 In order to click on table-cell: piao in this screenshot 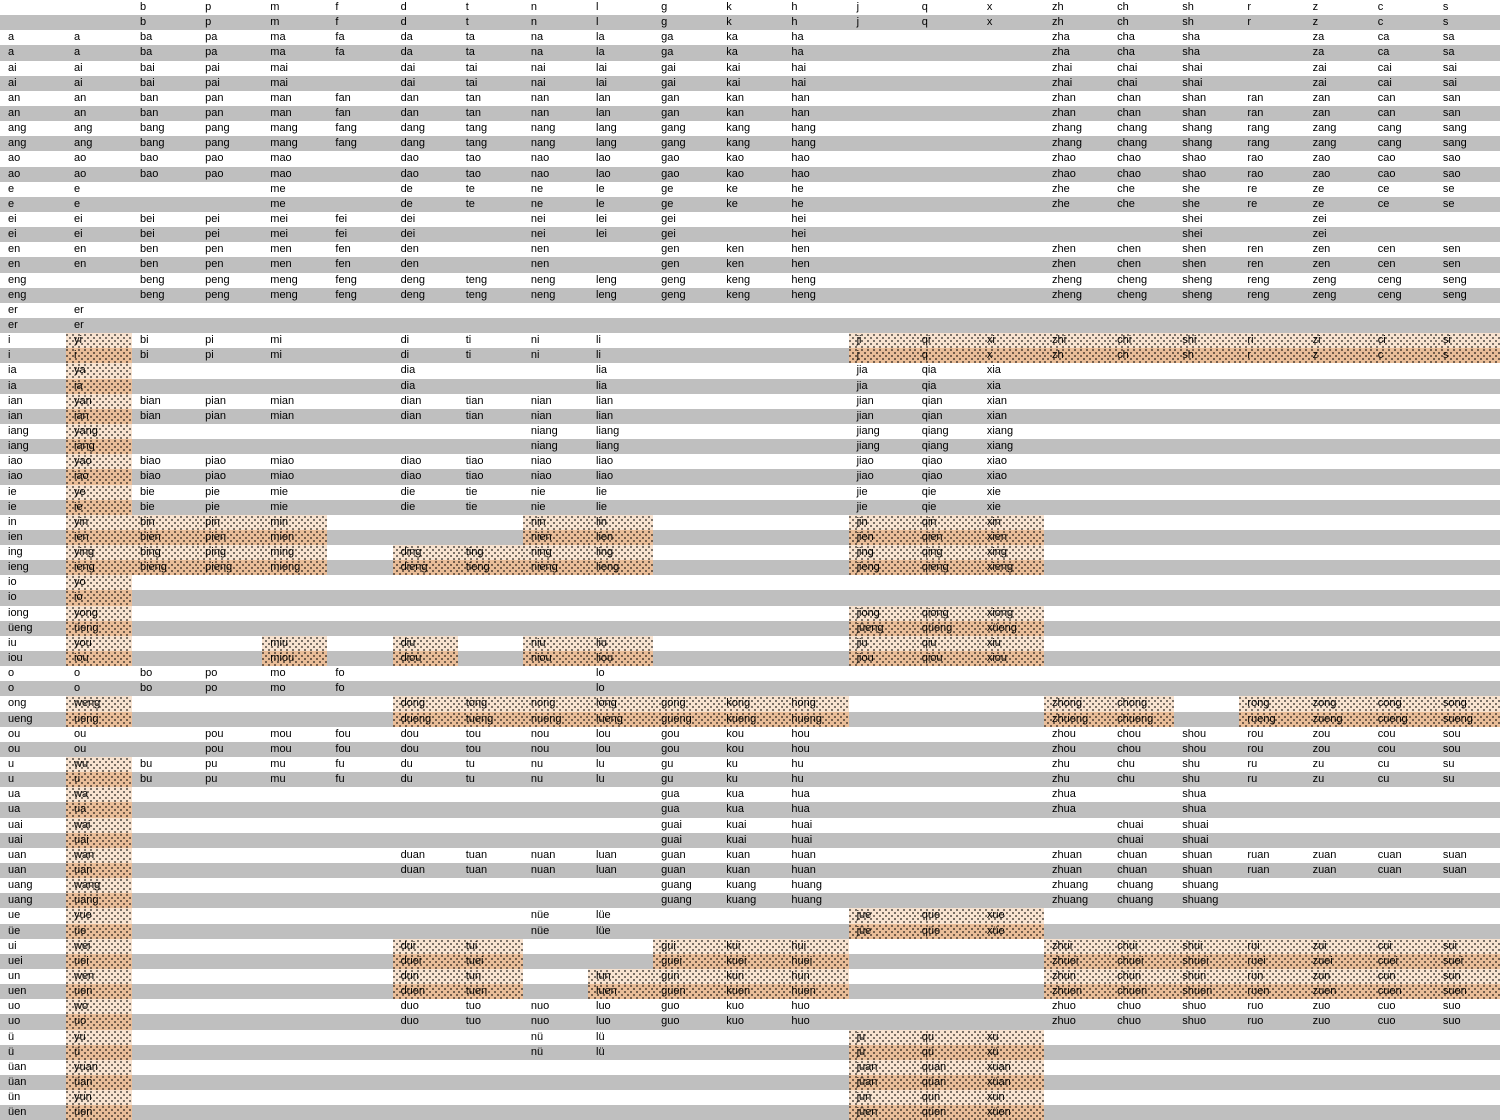, I will do `click(215, 476)`.